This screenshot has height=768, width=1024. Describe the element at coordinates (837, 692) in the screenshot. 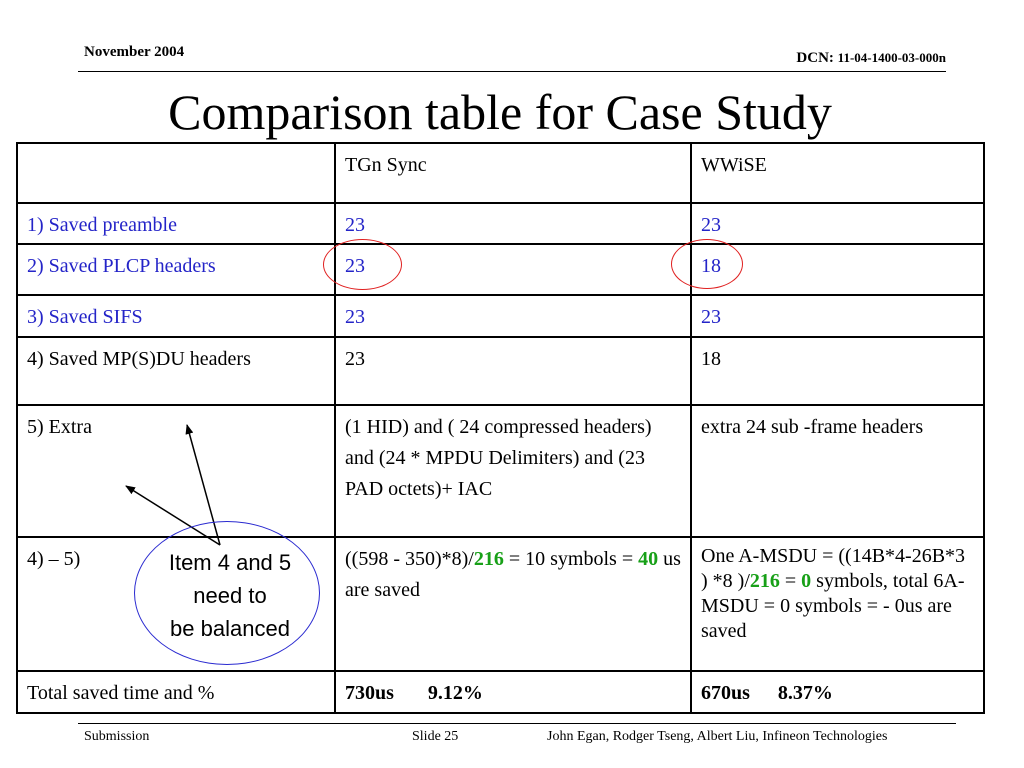

I see `wwise-total: 670us 8.37%` at that location.